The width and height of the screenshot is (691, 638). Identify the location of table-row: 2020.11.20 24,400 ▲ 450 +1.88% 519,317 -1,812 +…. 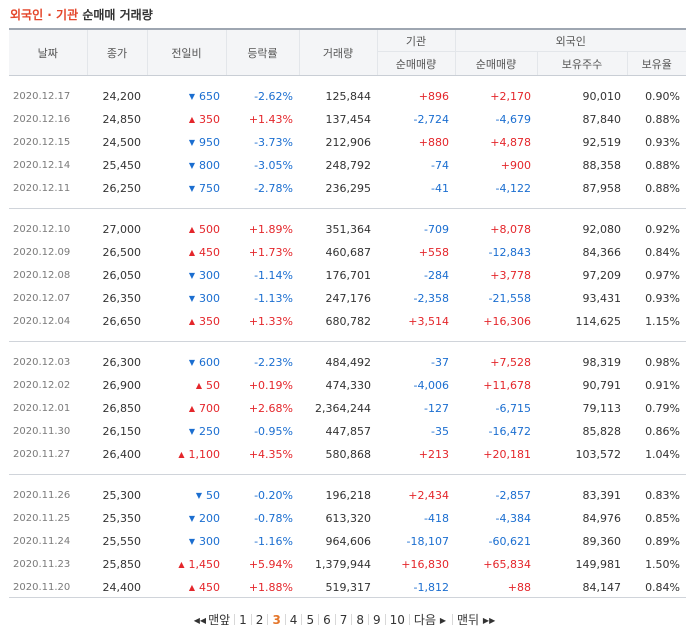
(347, 587).